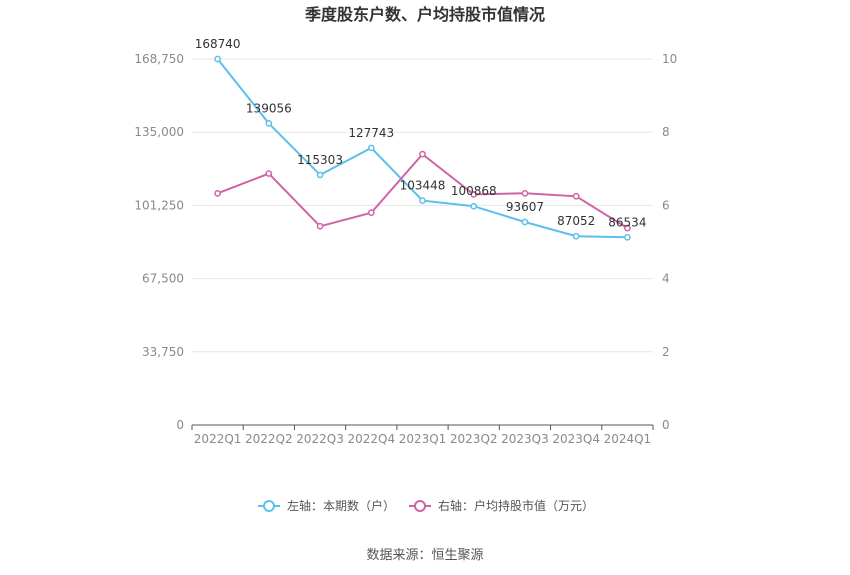 Image resolution: width=850 pixels, height=575 pixels. What do you see at coordinates (159, 59) in the screenshot?
I see `y-left-tick-label: 168,750` at bounding box center [159, 59].